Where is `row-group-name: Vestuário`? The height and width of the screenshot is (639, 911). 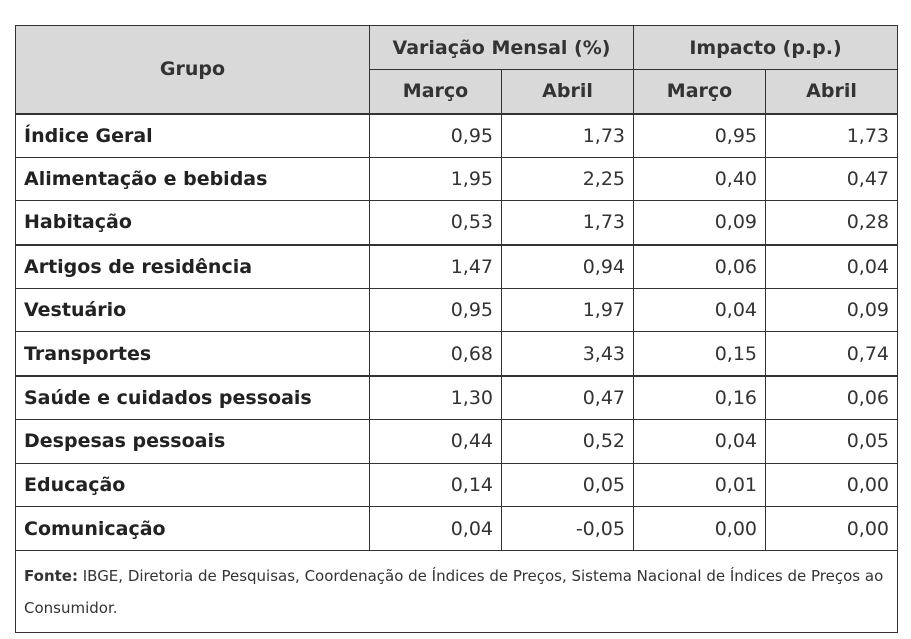
row-group-name: Vestuário is located at coordinates (192, 310).